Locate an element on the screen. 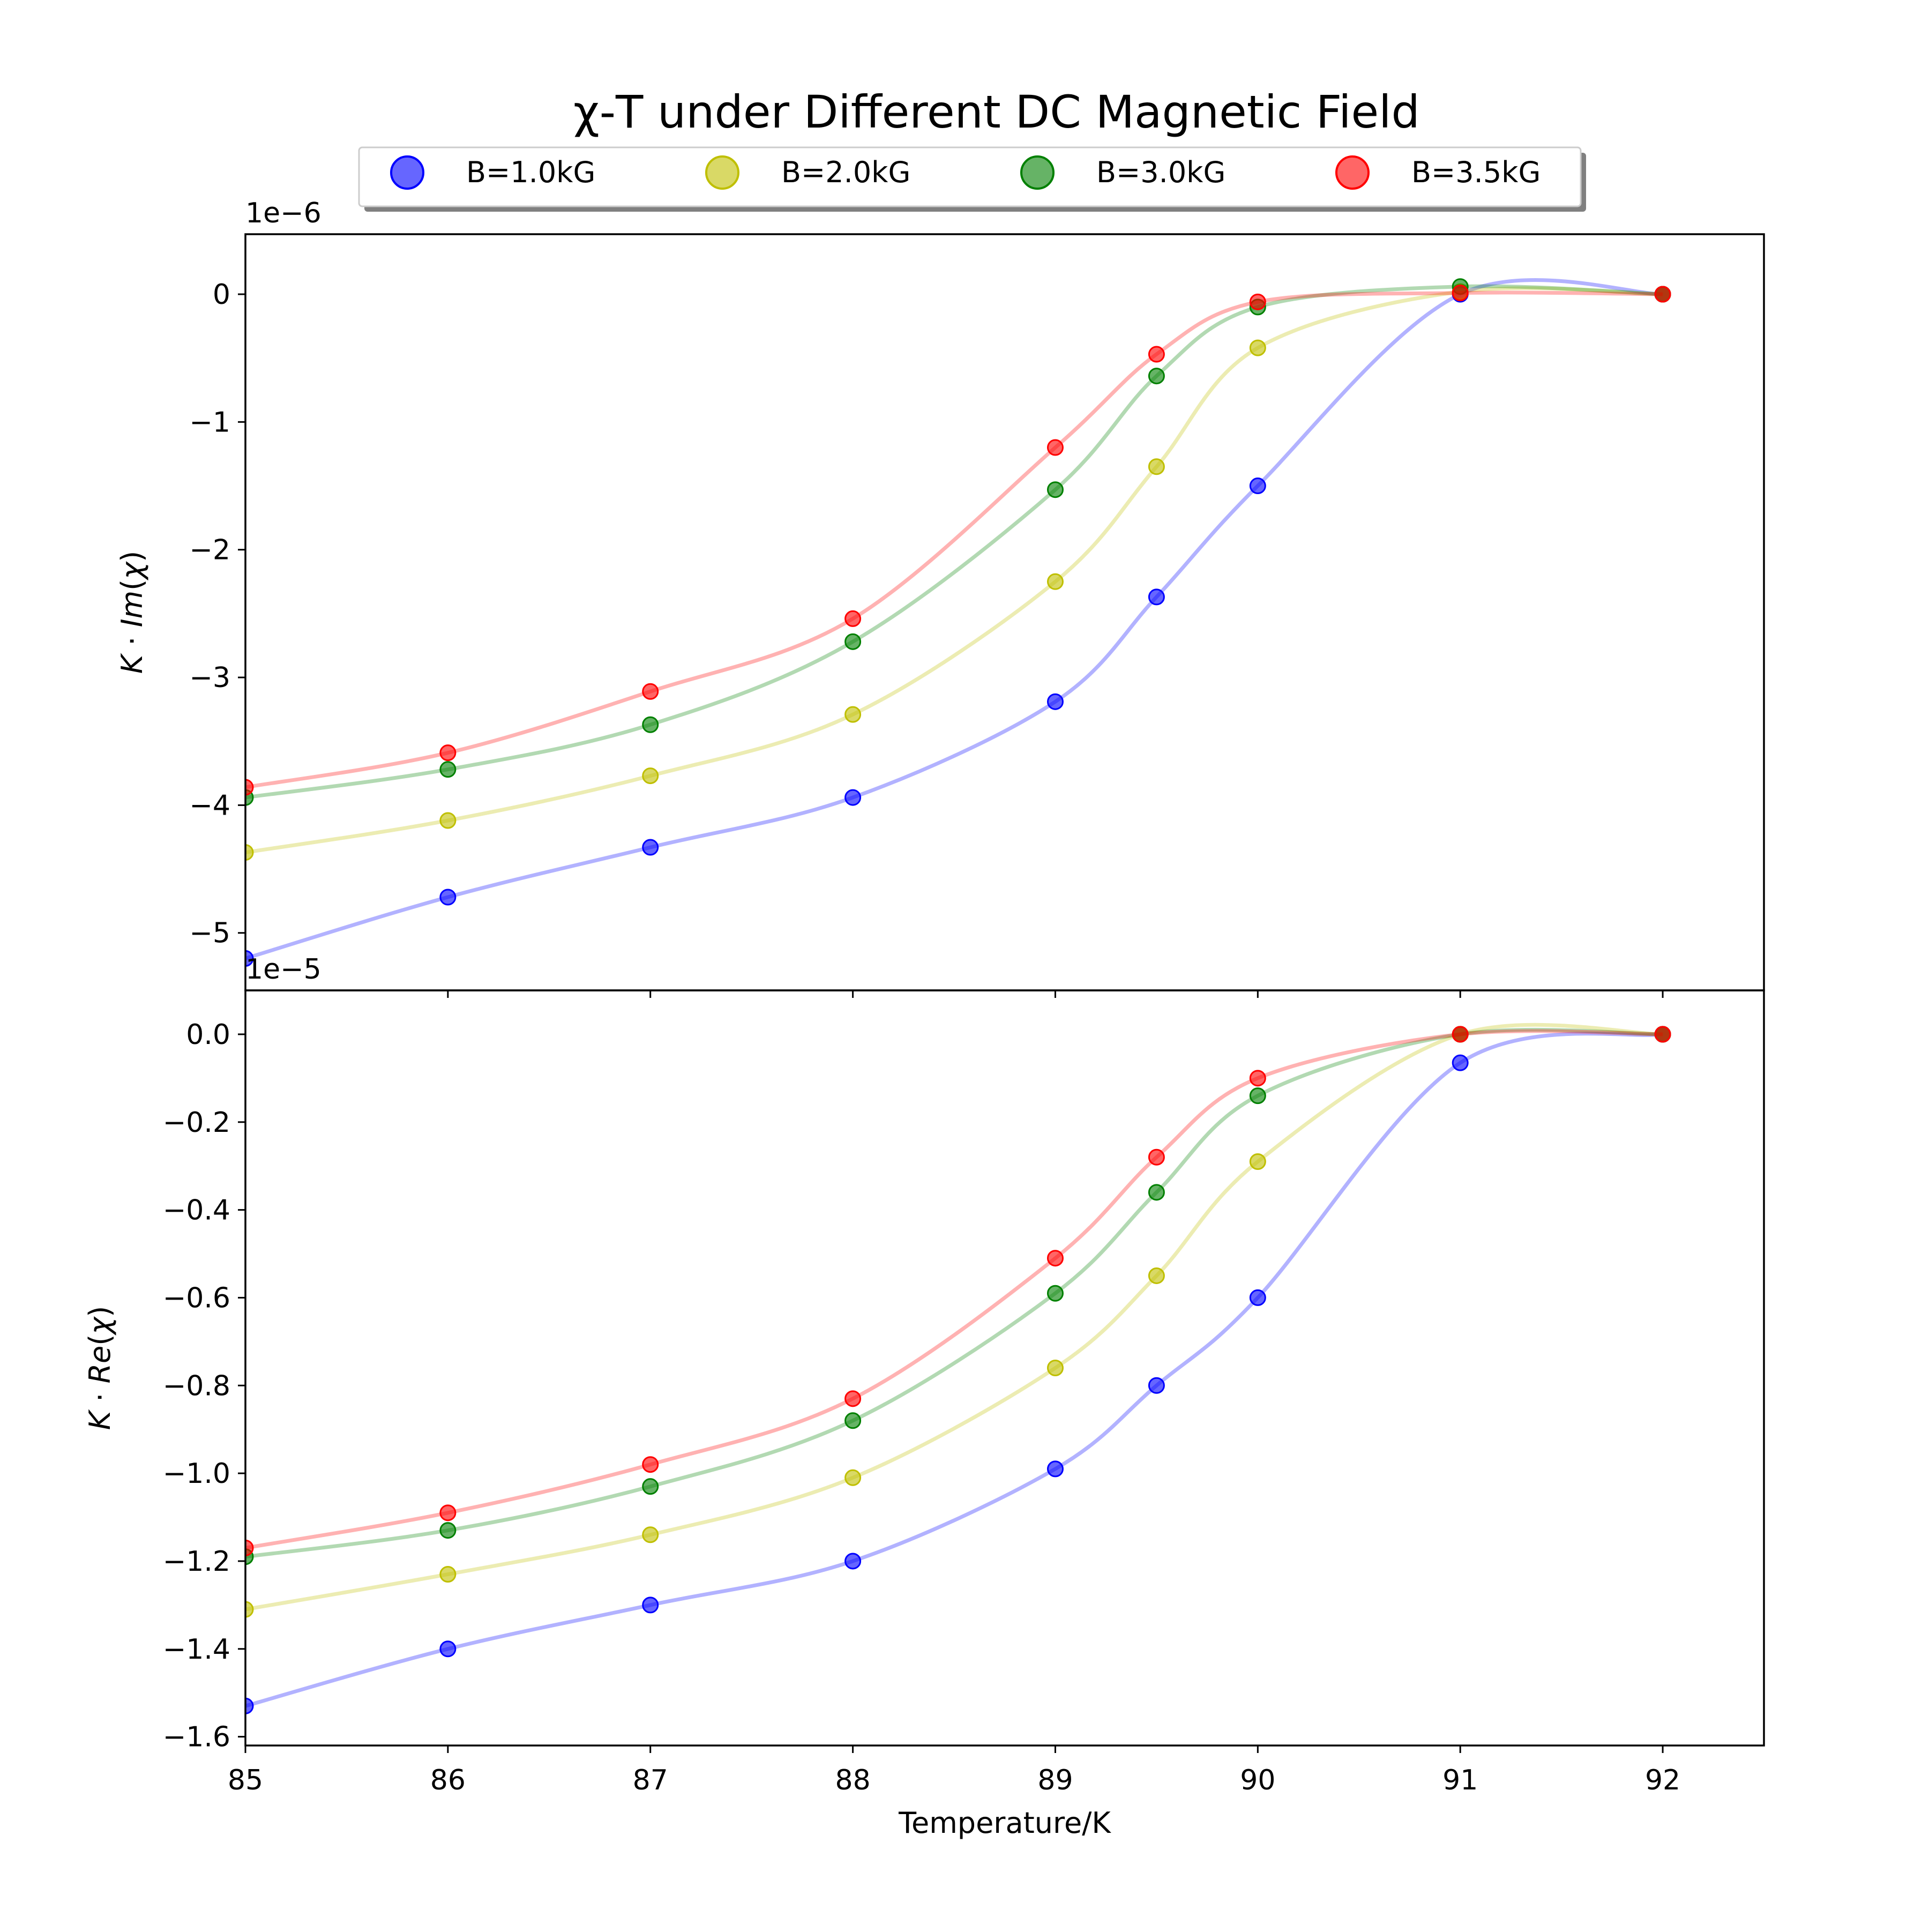 The width and height of the screenshot is (1929, 1932). x-tick-label: 92 is located at coordinates (1663, 1780).